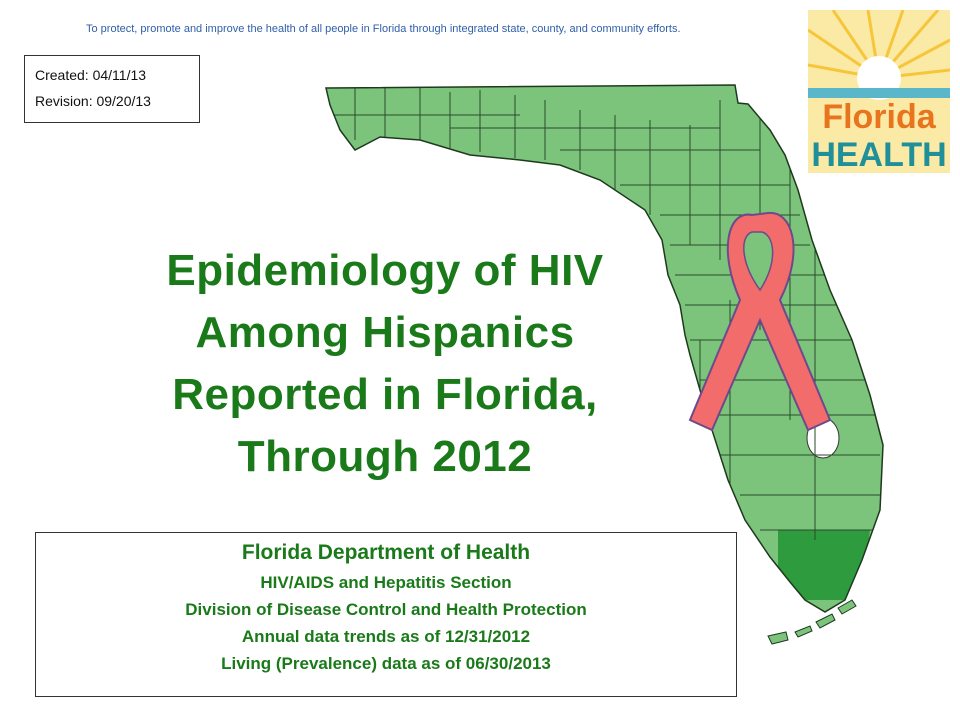  What do you see at coordinates (879, 91) in the screenshot?
I see `florida-health-logo: Florida HEALTH` at bounding box center [879, 91].